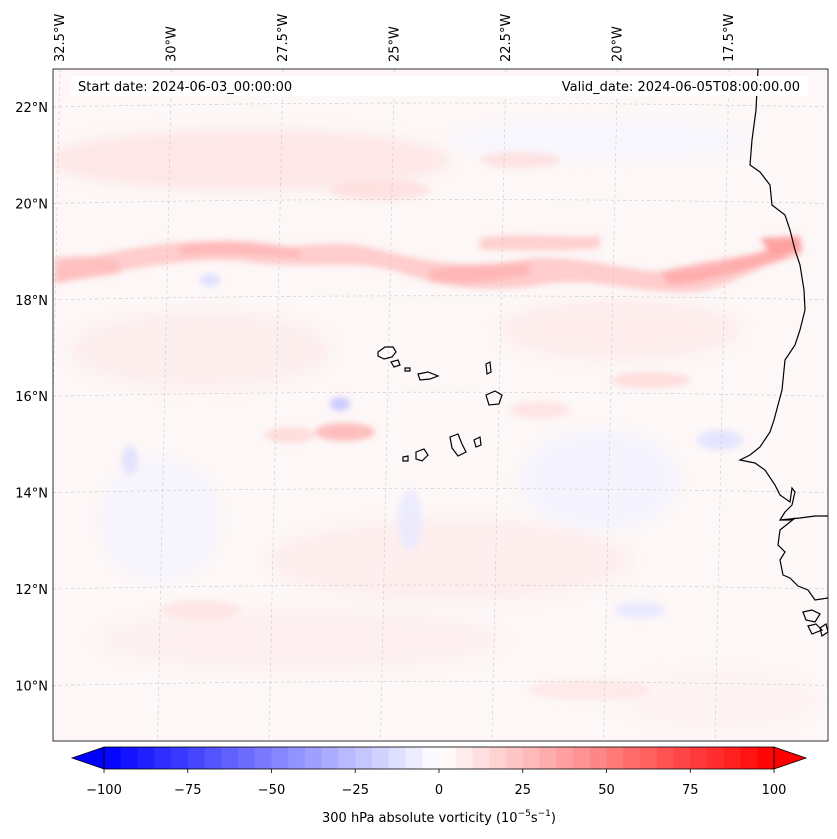 Image resolution: width=837 pixels, height=839 pixels. I want to click on colorbar-tick-label: −25, so click(355, 790).